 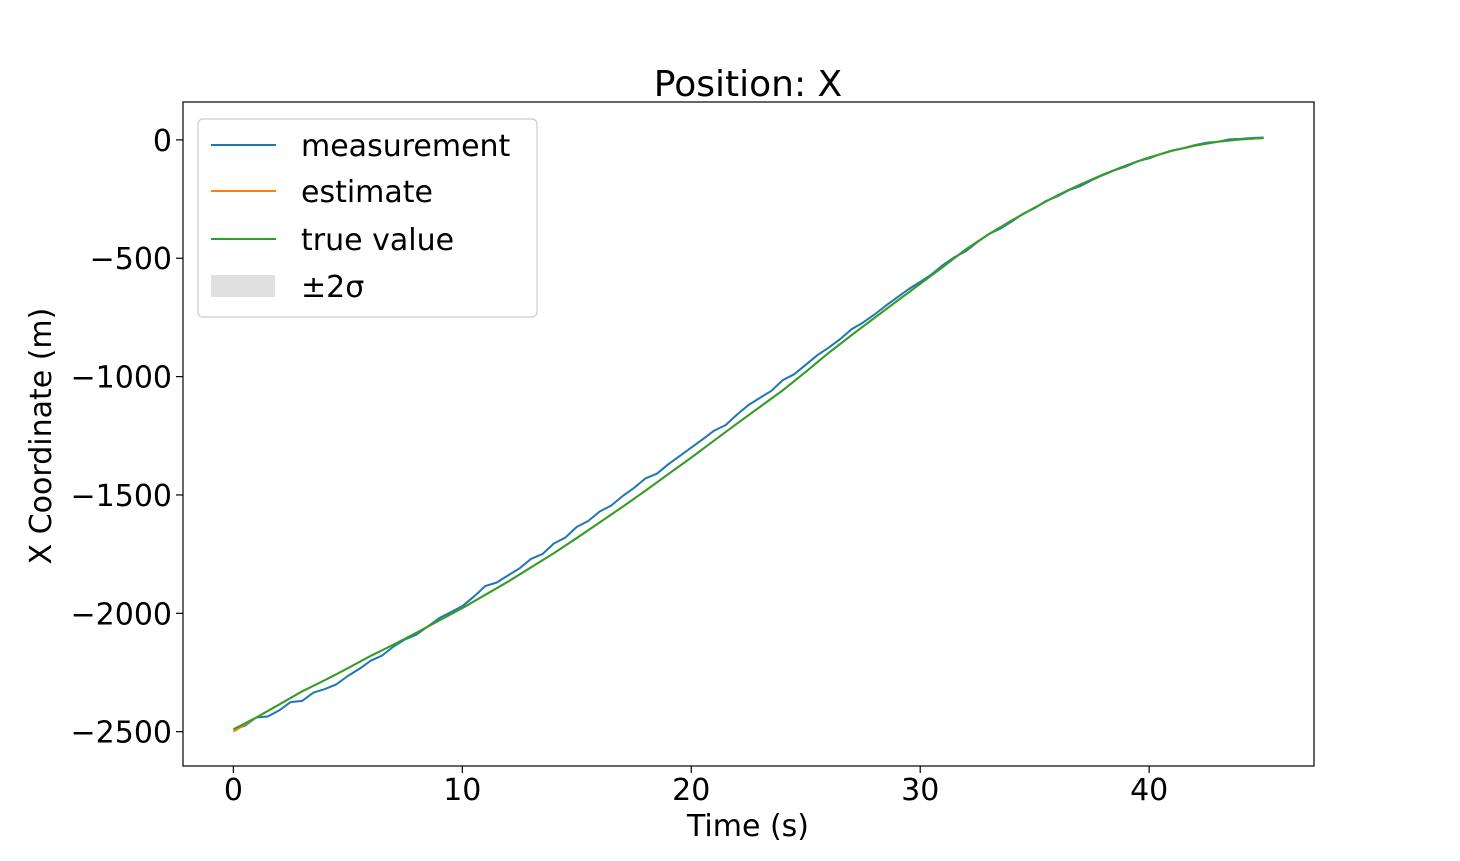 I want to click on x-tick-label: 0, so click(x=233, y=790).